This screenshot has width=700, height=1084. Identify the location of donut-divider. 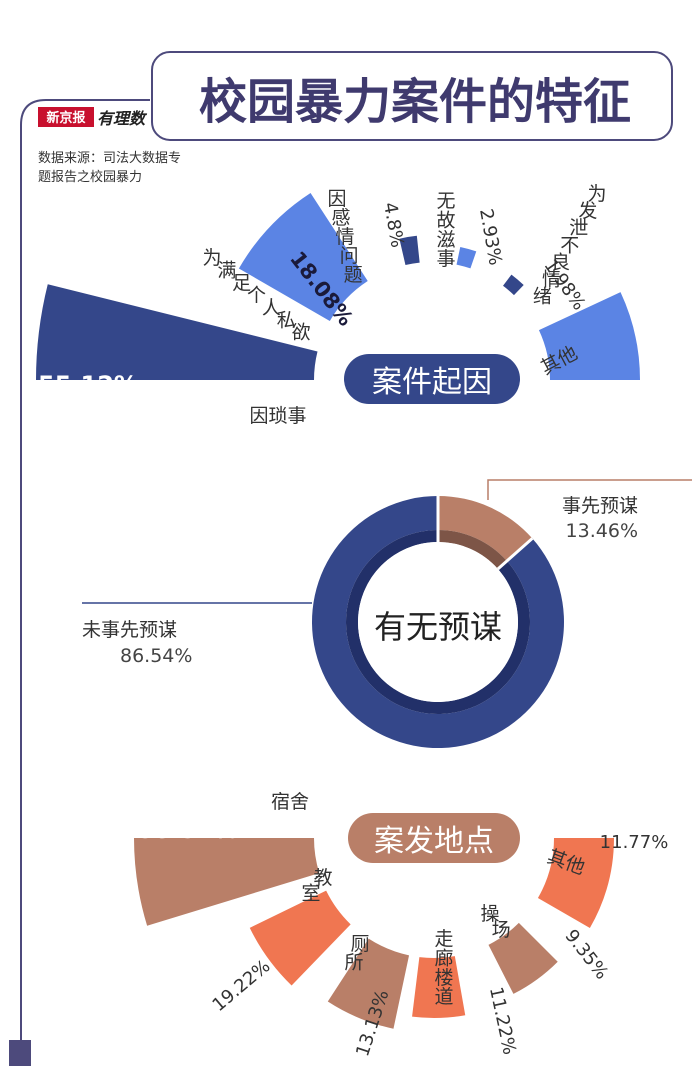
(515, 554).